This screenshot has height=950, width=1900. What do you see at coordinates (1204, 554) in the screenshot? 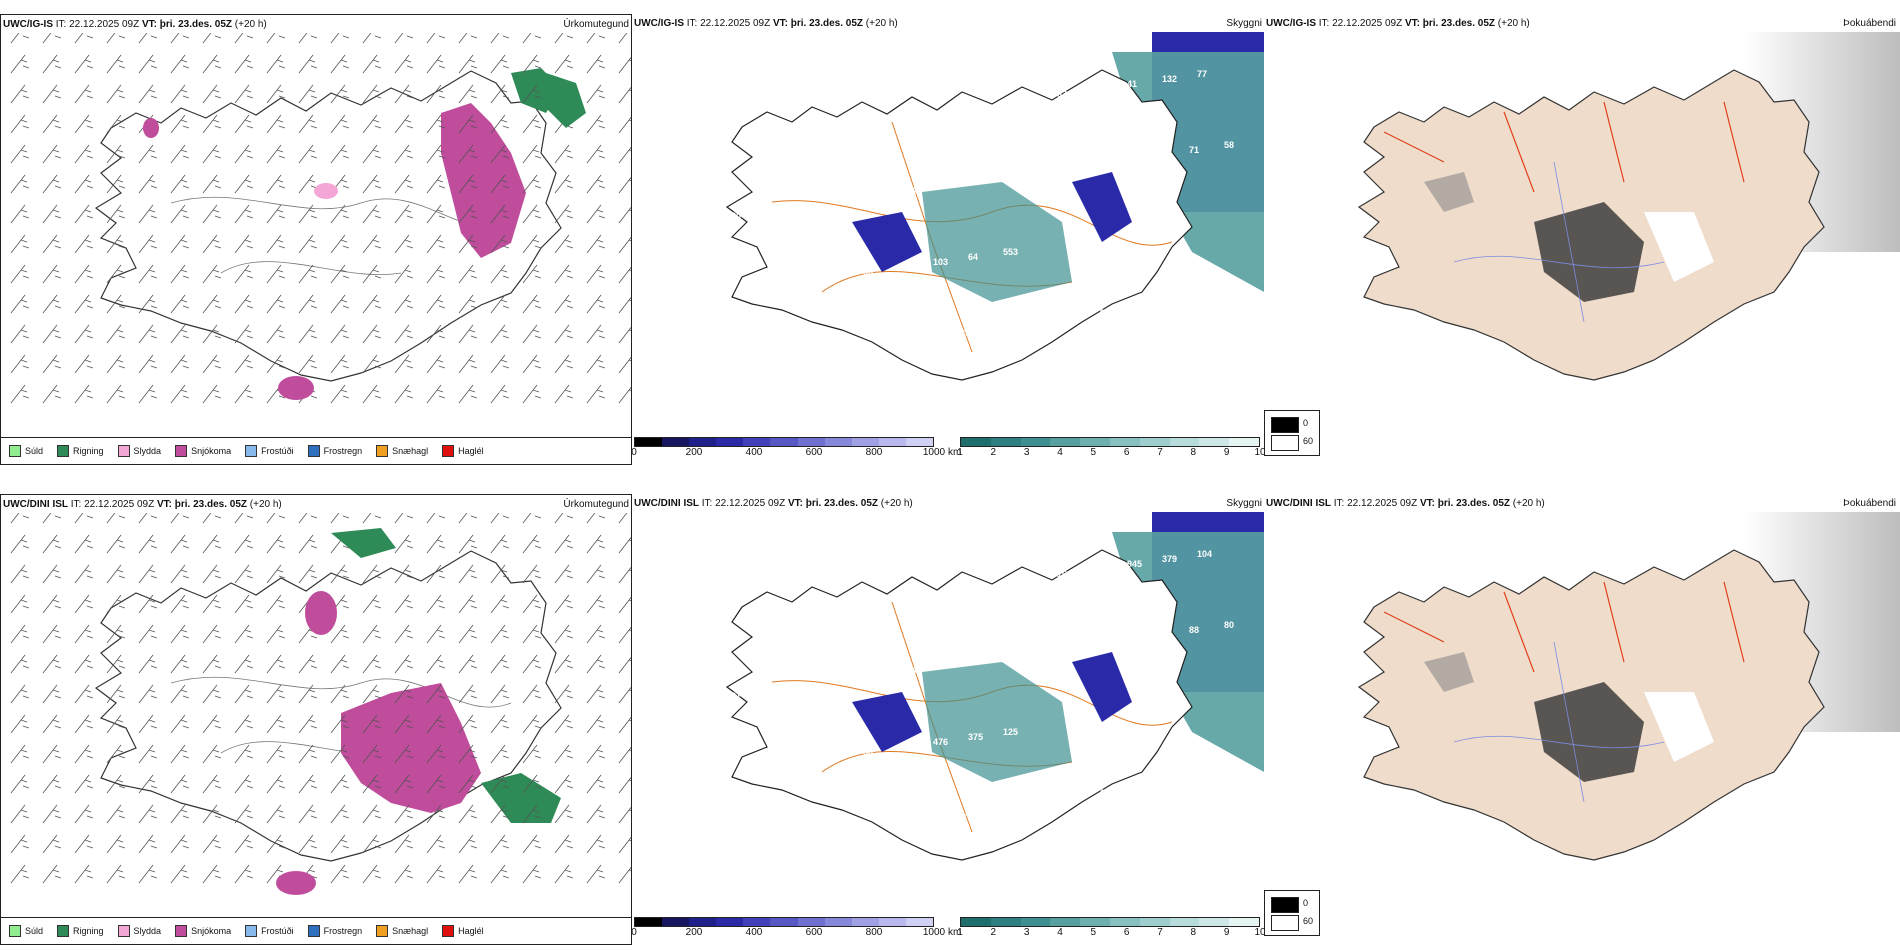
I see `cloud-base-label: 104` at bounding box center [1204, 554].